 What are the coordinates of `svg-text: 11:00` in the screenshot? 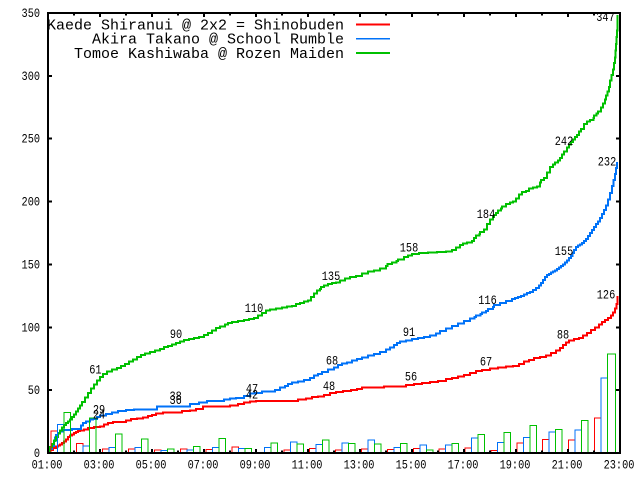 It's located at (307, 465).